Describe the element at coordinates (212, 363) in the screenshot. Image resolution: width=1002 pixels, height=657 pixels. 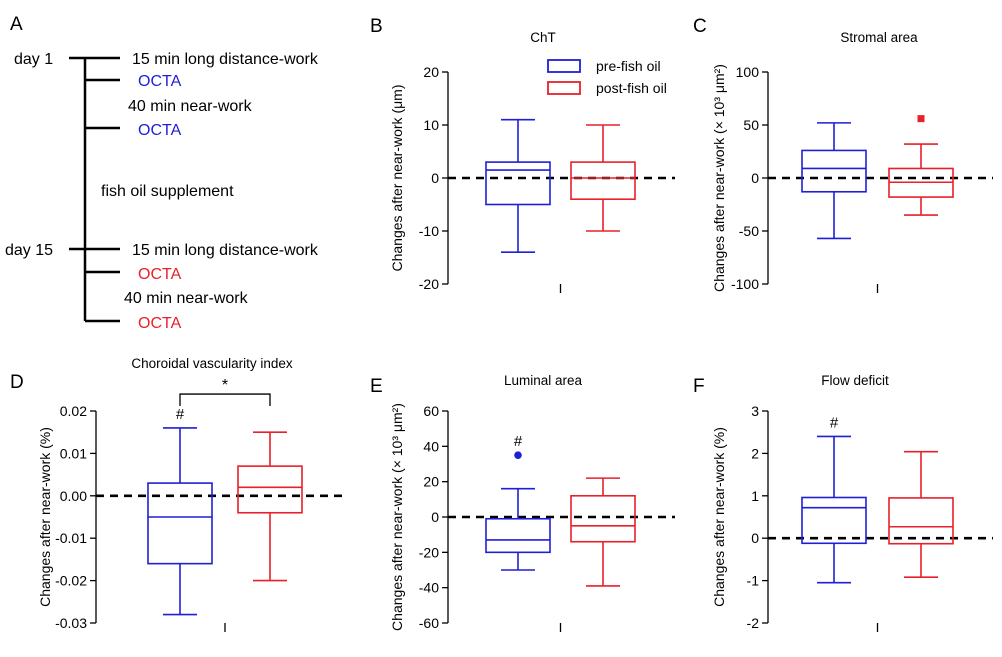
I see `panel-d-title: Choroidal vascularity index` at that location.